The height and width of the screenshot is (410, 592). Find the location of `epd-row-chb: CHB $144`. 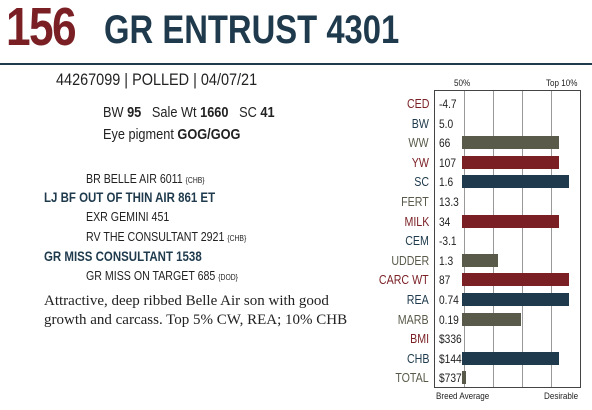

epd-row-chb: CHB $144 is located at coordinates (490, 358).